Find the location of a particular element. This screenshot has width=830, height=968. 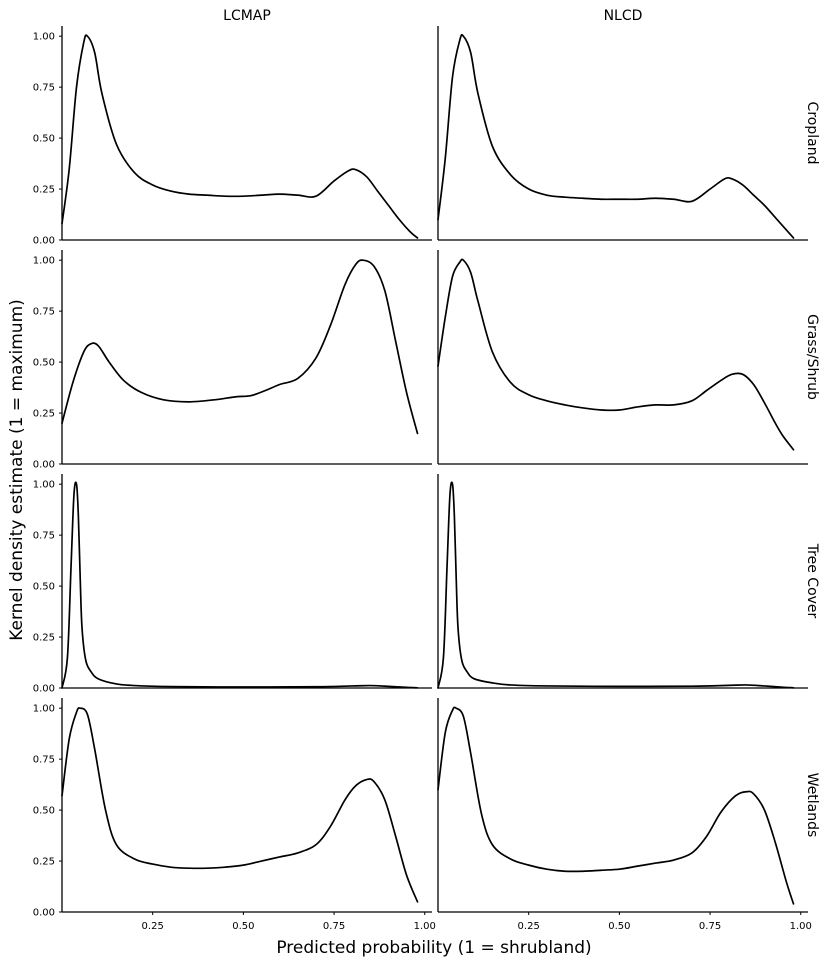

density-curve-lcmap-tree-cover is located at coordinates (240, 585).